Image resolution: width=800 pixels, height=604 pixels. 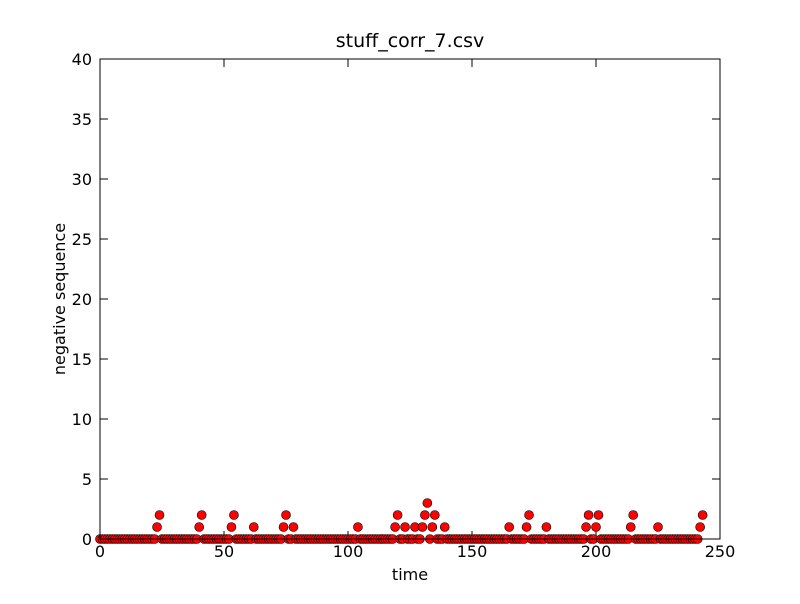 What do you see at coordinates (82, 239) in the screenshot?
I see `y-tick-label: 25` at bounding box center [82, 239].